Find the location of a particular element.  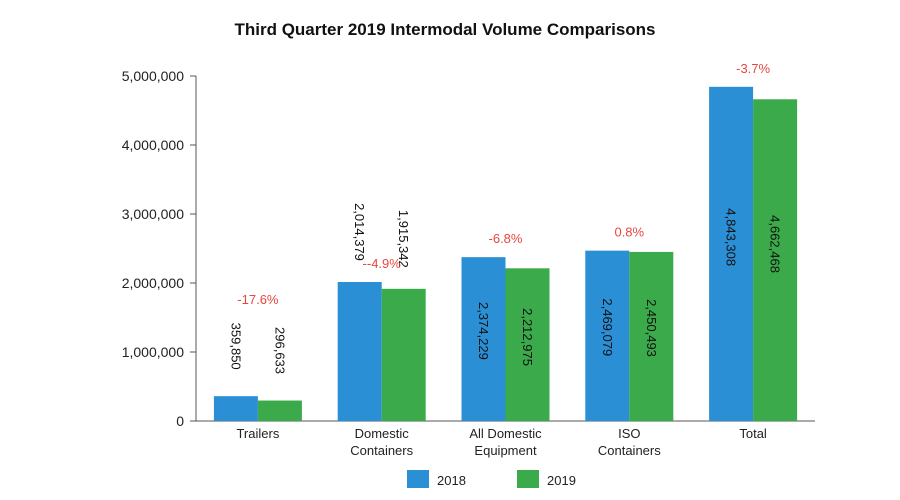

category-label-2: All Domestic is located at coordinates (505, 433).